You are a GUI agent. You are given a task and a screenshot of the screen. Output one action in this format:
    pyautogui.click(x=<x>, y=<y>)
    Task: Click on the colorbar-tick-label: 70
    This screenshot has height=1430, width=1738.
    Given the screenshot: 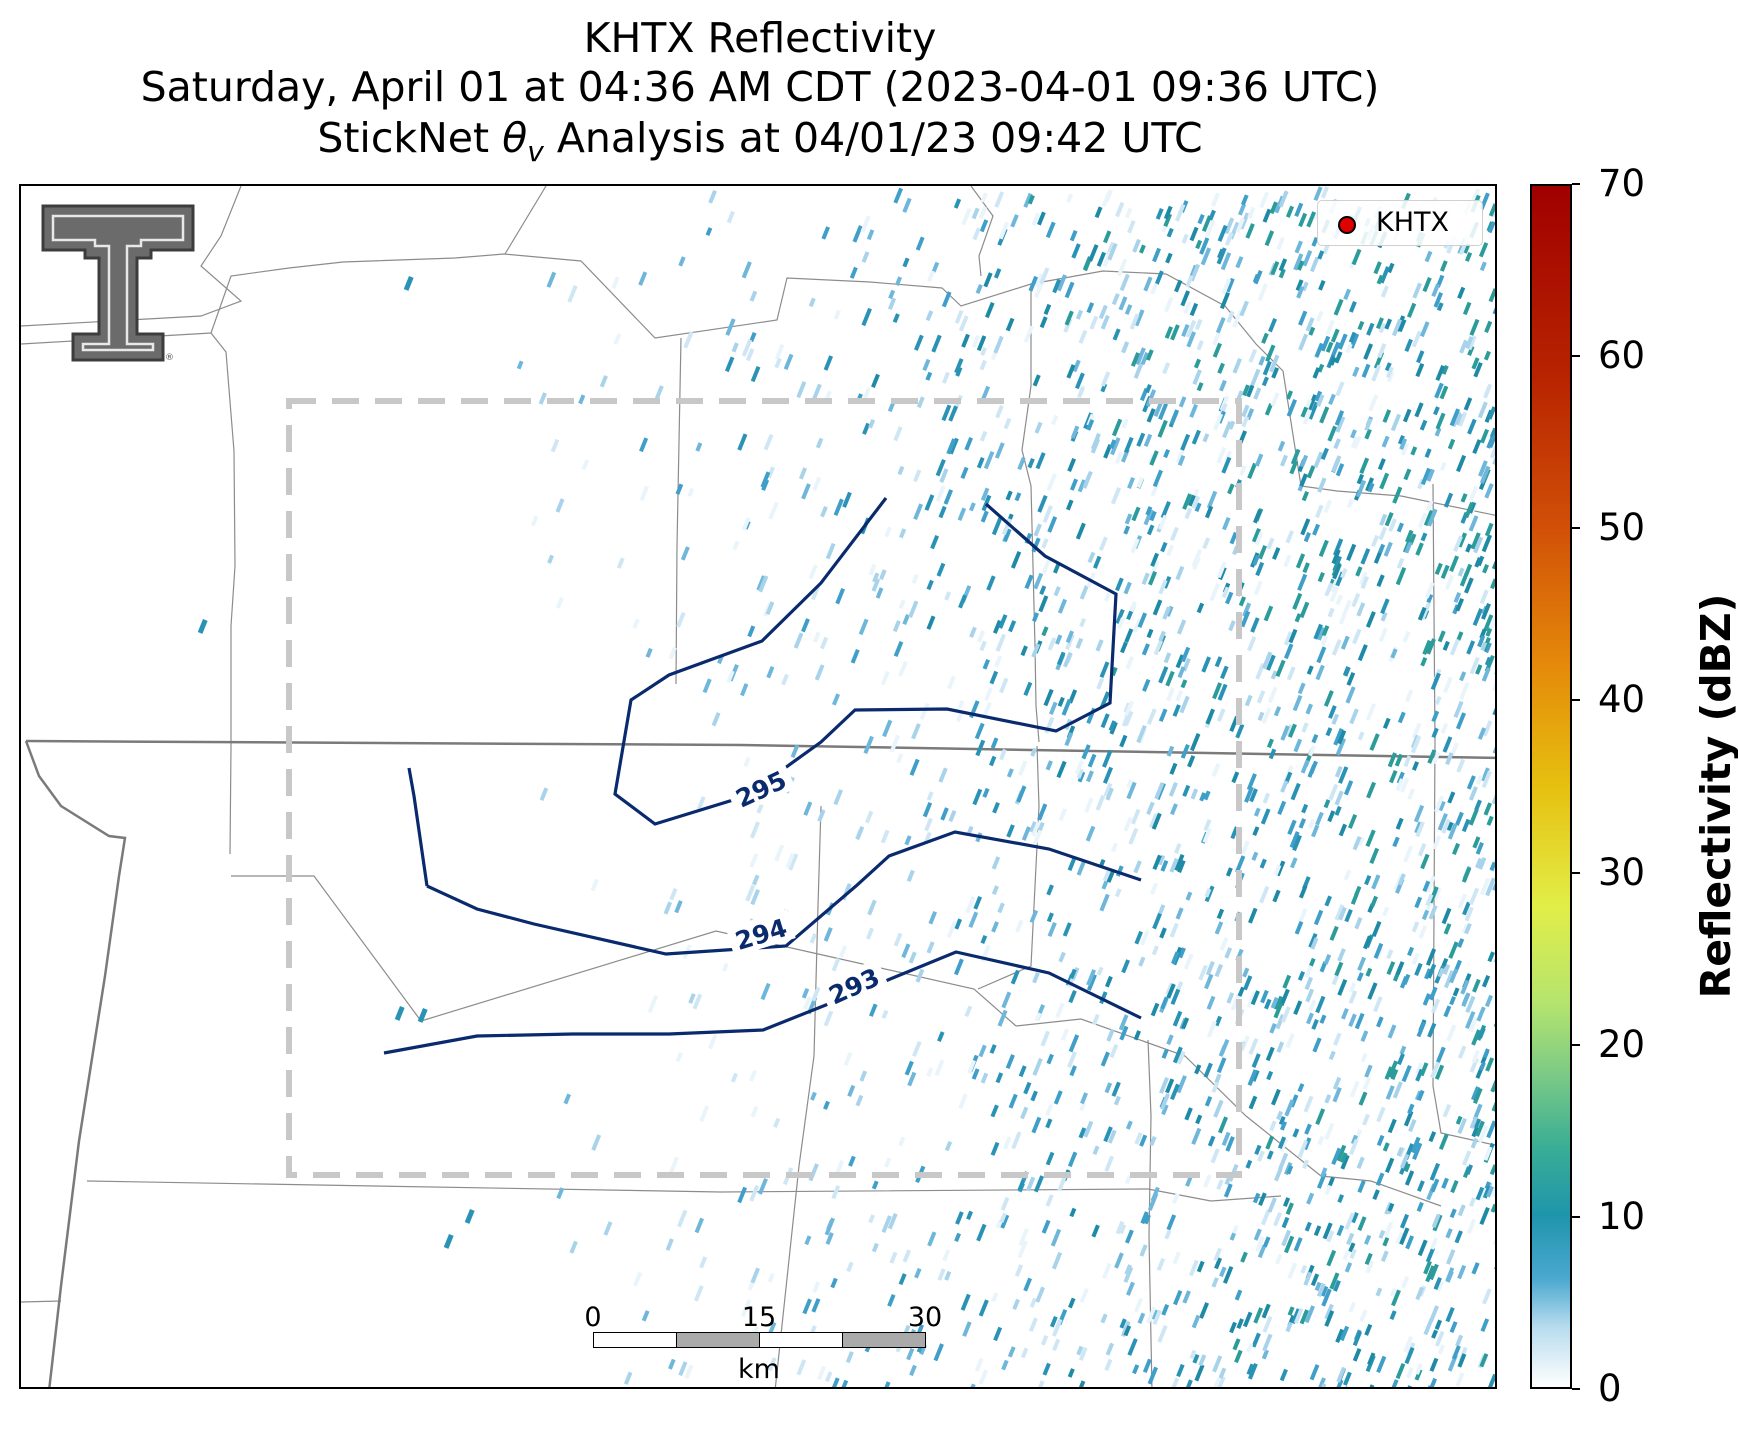 What is the action you would take?
    pyautogui.click(x=1622, y=183)
    